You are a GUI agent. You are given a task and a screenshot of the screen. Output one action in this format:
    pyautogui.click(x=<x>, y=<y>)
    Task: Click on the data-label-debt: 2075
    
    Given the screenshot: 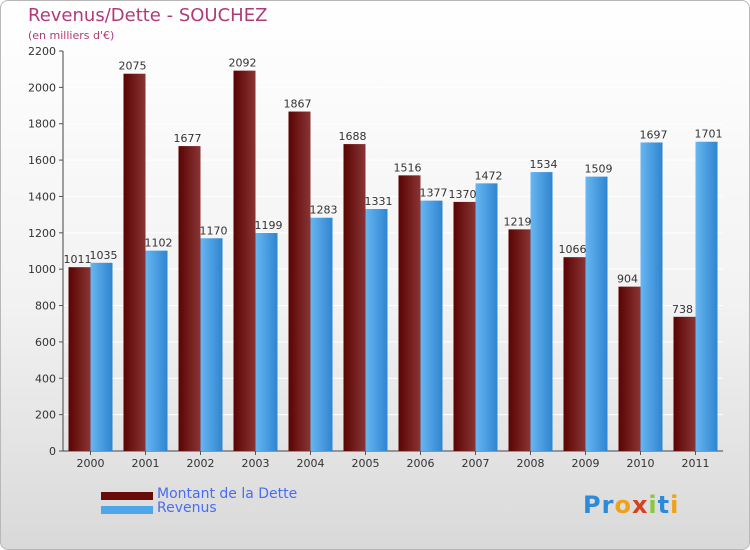 What is the action you would take?
    pyautogui.click(x=133, y=66)
    